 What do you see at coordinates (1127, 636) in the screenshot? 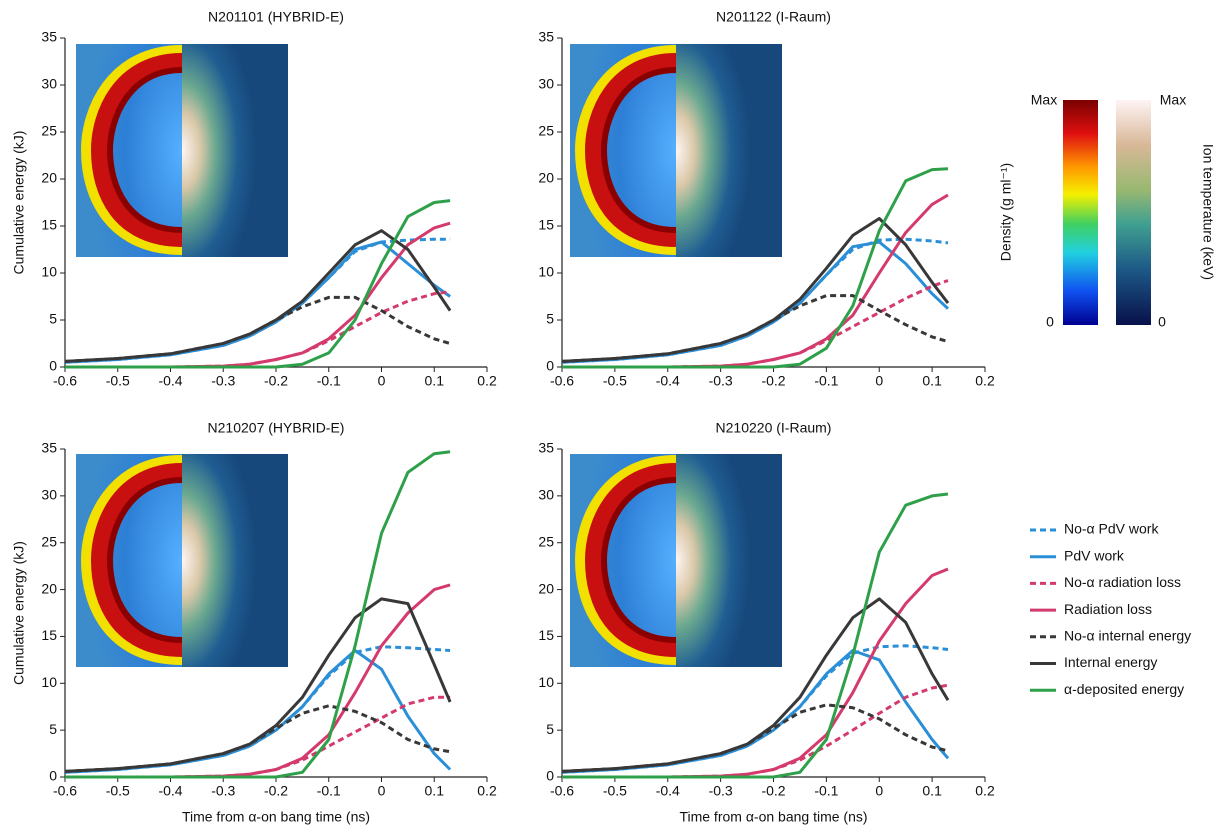
I see `legend-label: No-α internal energy` at bounding box center [1127, 636].